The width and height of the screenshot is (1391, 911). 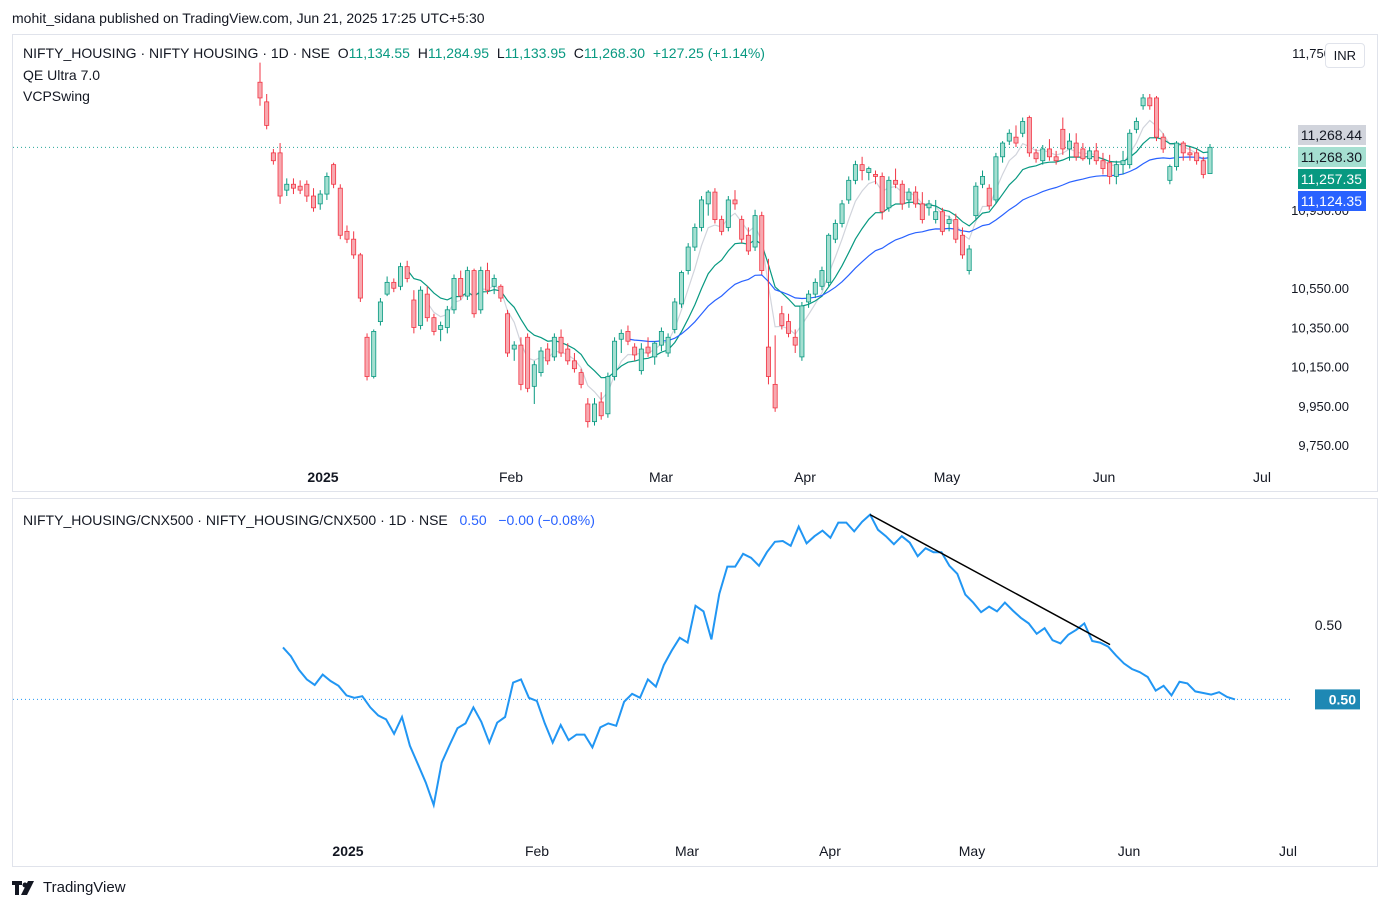 What do you see at coordinates (535, 53) in the screenshot?
I see `low-value: 11,133.95` at bounding box center [535, 53].